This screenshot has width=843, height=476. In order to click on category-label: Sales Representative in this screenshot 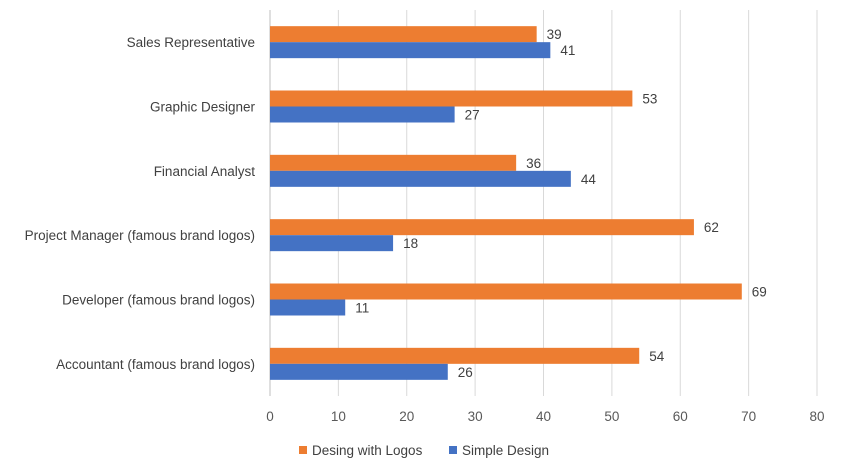, I will do `click(191, 42)`.